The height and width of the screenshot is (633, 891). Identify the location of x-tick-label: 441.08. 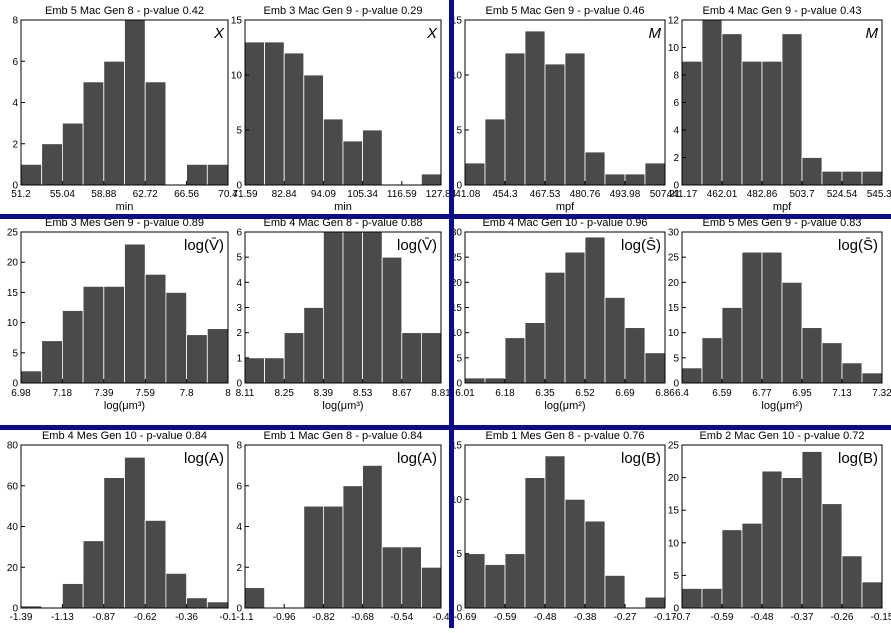
(465, 194).